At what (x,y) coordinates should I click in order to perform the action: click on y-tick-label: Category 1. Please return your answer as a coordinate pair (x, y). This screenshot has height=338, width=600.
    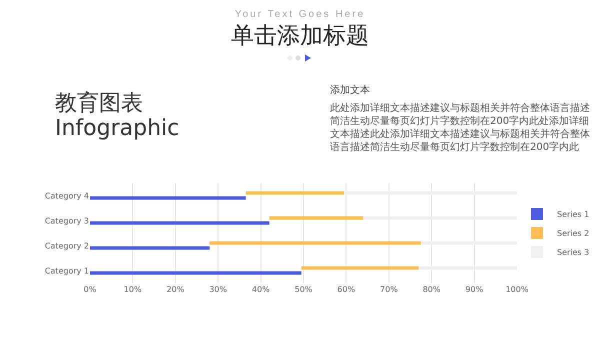
    Looking at the image, I should click on (66, 271).